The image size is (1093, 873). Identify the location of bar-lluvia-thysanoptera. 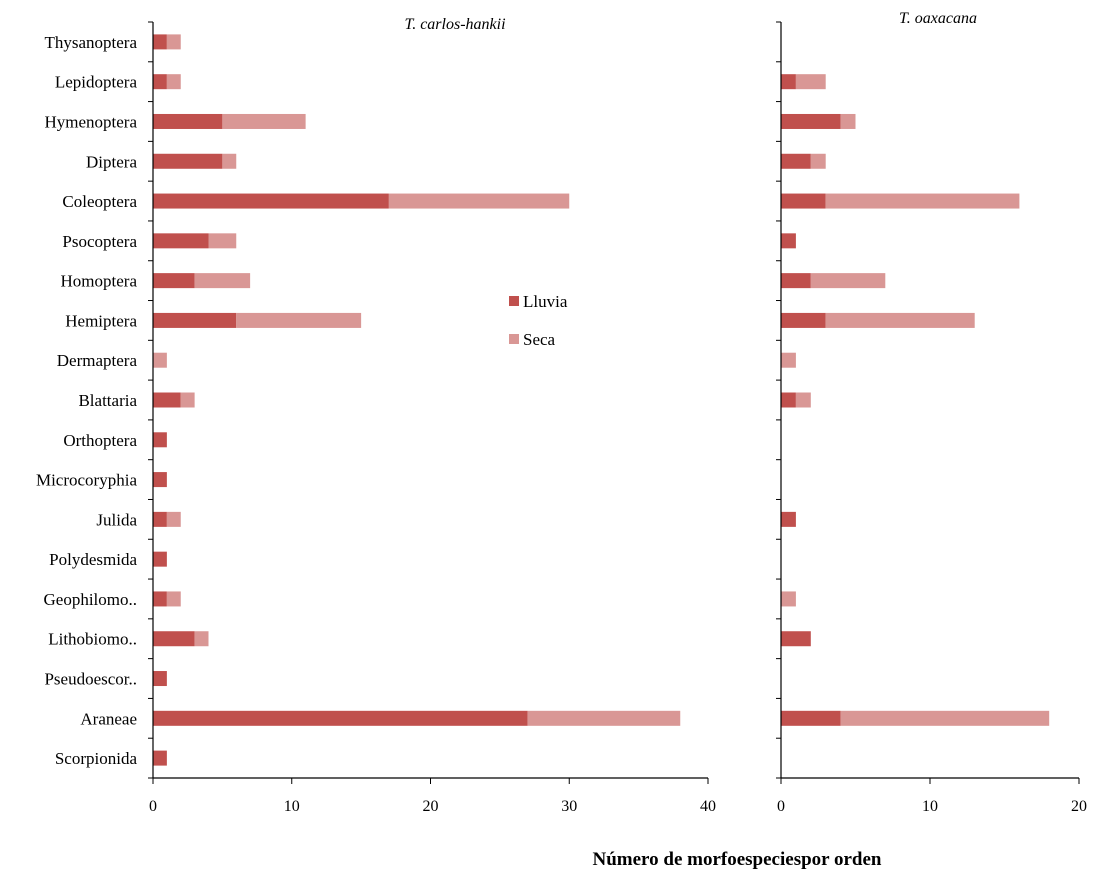
(160, 42).